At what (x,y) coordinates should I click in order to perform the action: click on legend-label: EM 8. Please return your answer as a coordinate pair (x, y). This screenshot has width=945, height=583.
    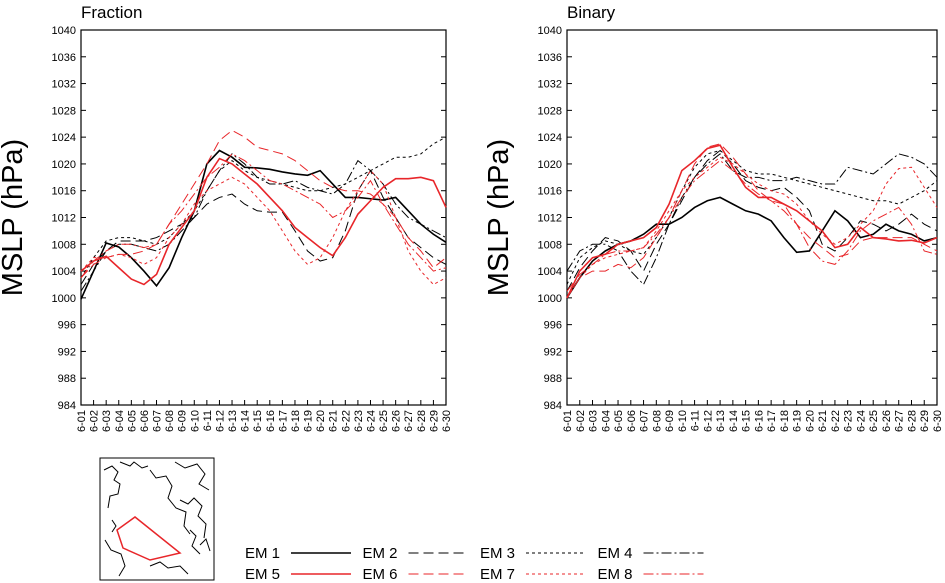
    Looking at the image, I should click on (615, 574).